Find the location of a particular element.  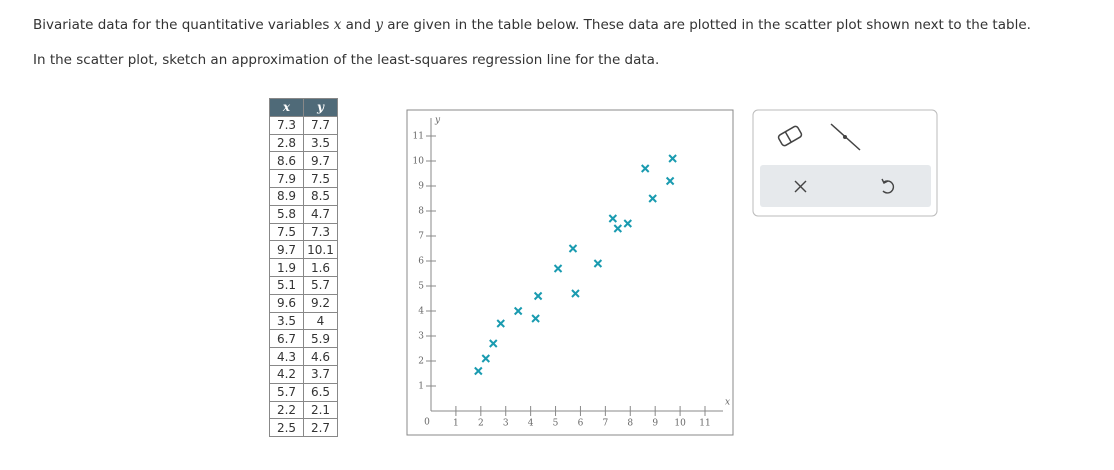

eraser-tool is located at coordinates (790, 136).